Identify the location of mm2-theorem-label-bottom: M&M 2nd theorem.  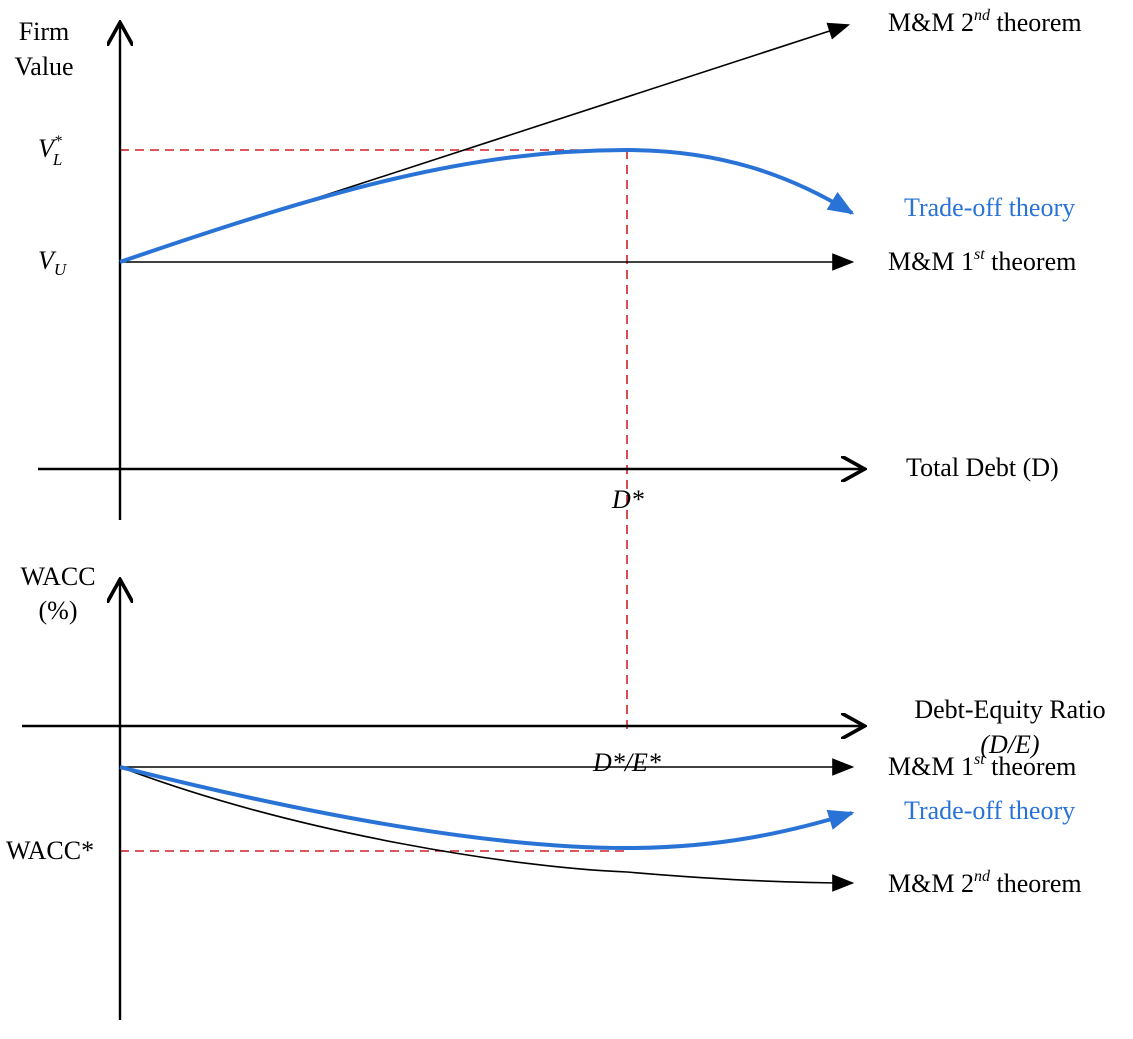
(985, 883).